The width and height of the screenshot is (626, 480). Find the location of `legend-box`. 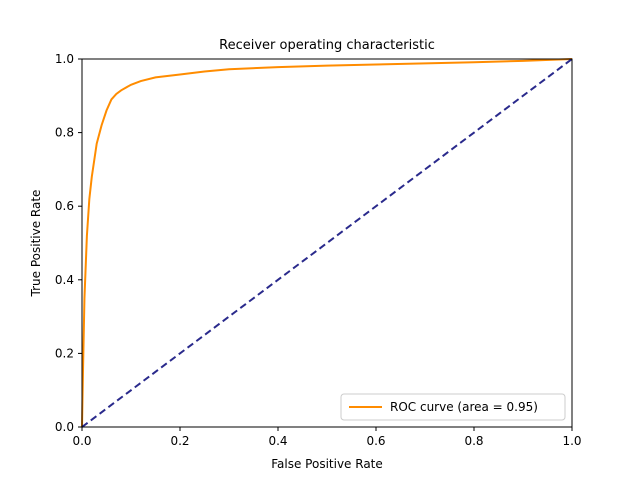

legend-box is located at coordinates (453, 407).